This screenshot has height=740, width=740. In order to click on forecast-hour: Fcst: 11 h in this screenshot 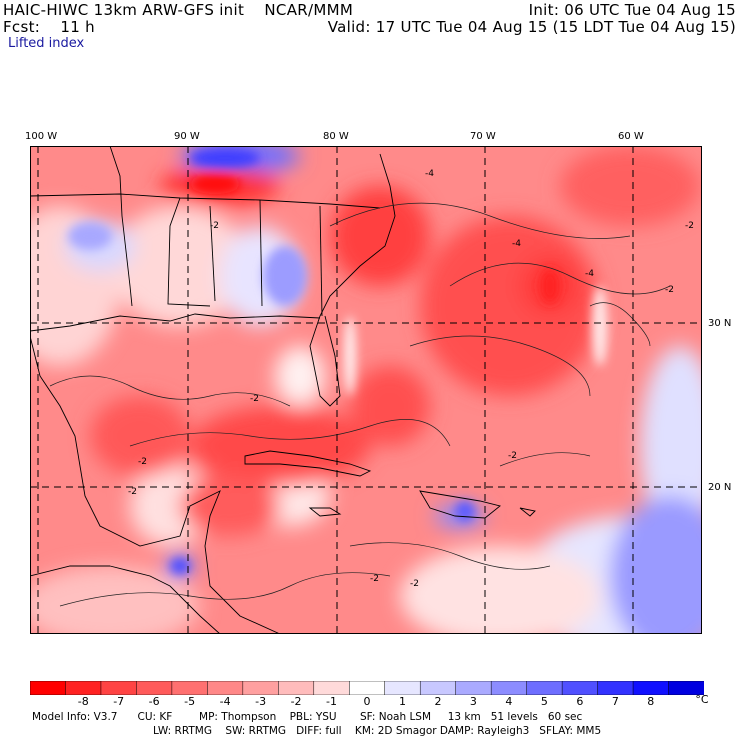, I will do `click(49, 27)`.